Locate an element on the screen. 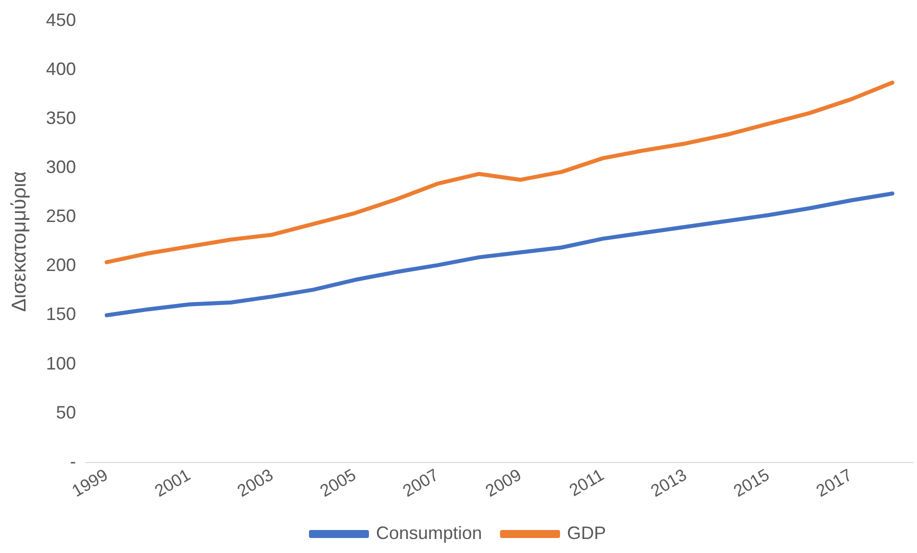 The image size is (917, 553). x-tick-label: 2015 is located at coordinates (751, 483).